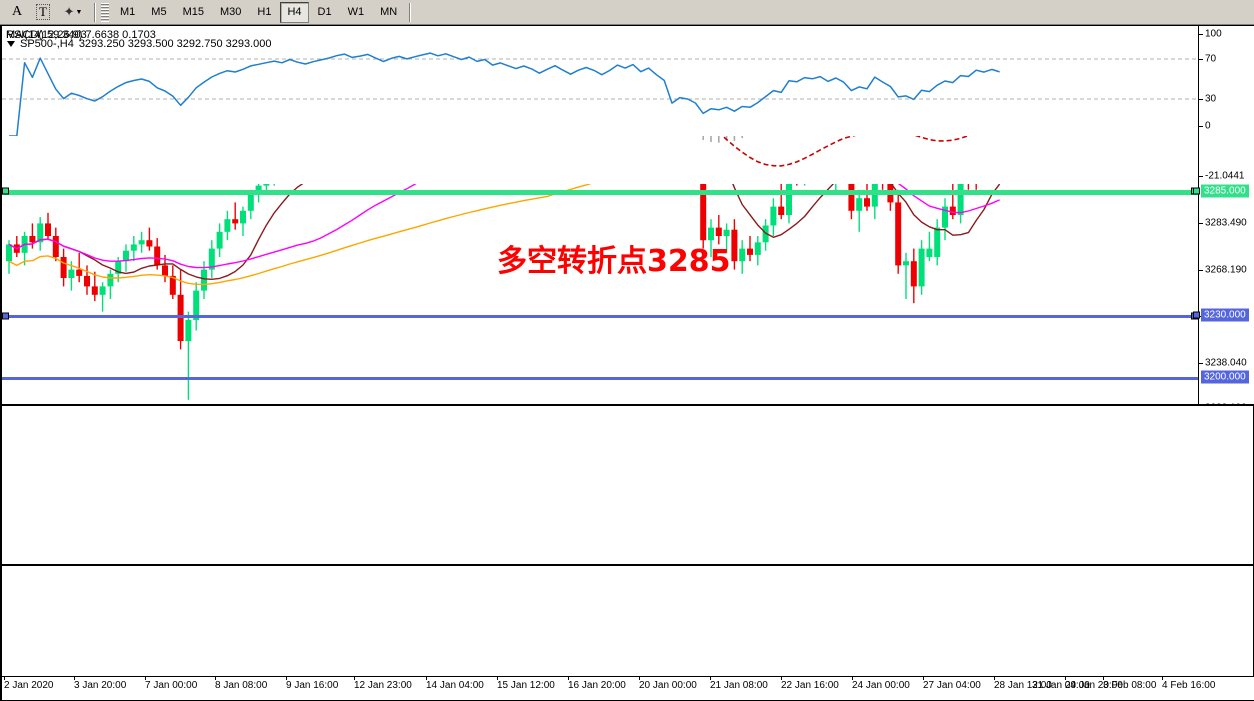 This screenshot has height=701, width=1254. I want to click on label-tool-button: T, so click(43, 12).